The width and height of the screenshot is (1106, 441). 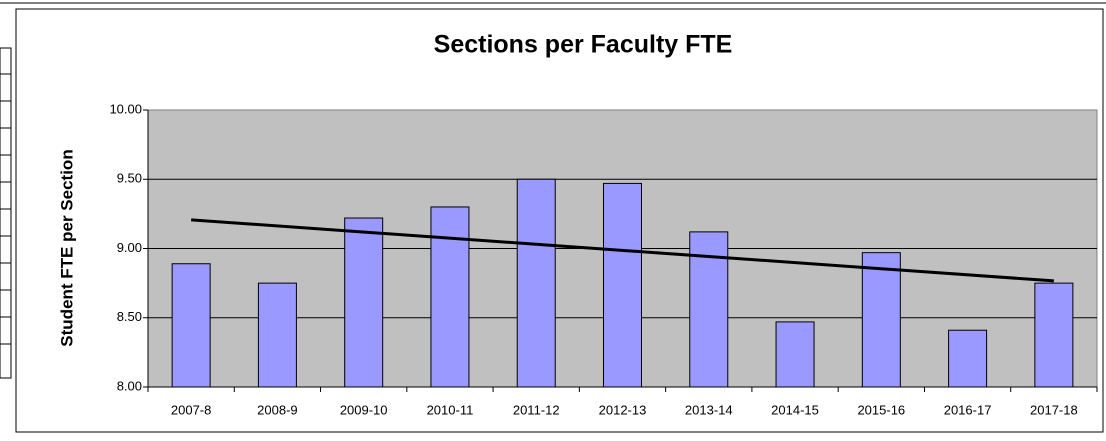 I want to click on x-tick-label: 2010-11, so click(x=450, y=409).